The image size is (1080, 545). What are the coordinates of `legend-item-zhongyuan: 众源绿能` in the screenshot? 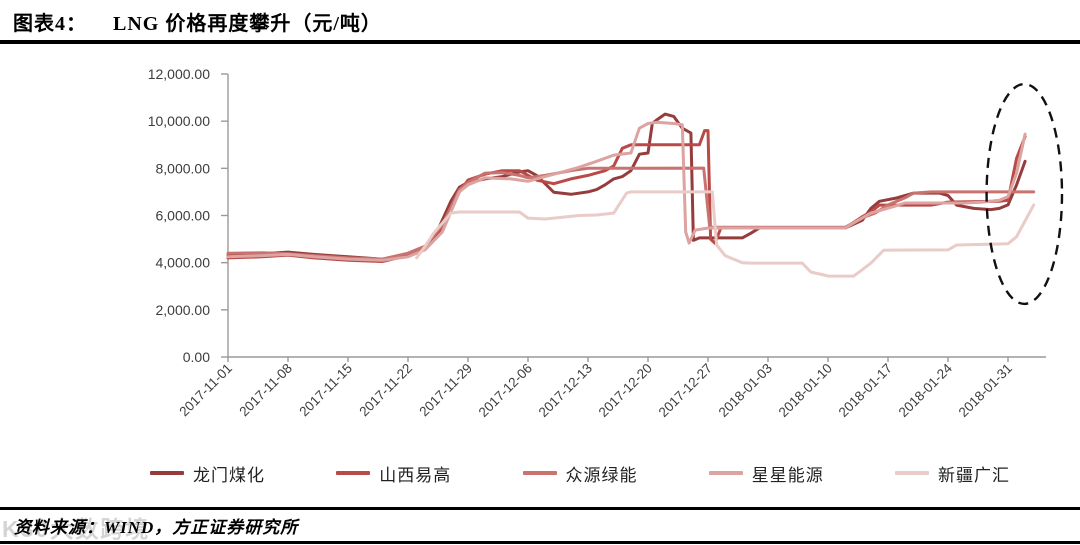 It's located at (580, 473).